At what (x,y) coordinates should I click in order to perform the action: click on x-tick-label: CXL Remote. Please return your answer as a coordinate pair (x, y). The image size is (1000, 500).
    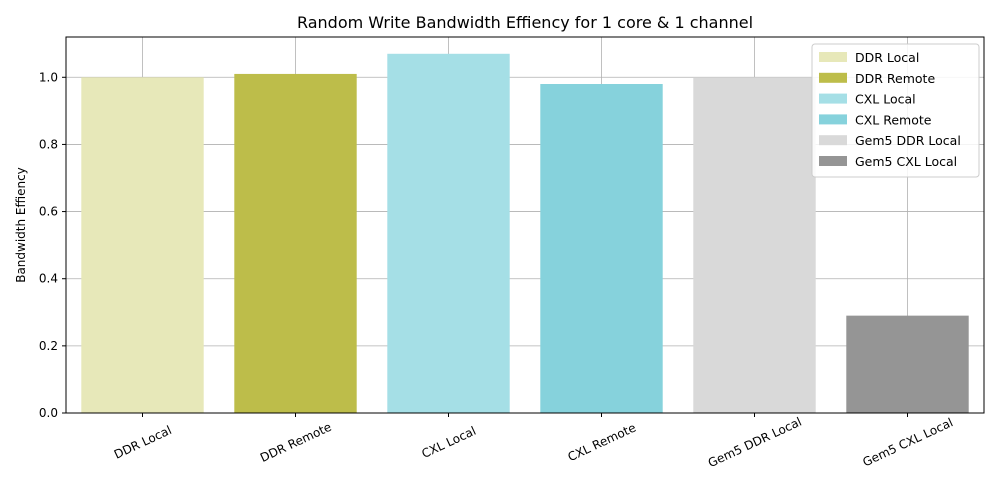
    Looking at the image, I should click on (602, 443).